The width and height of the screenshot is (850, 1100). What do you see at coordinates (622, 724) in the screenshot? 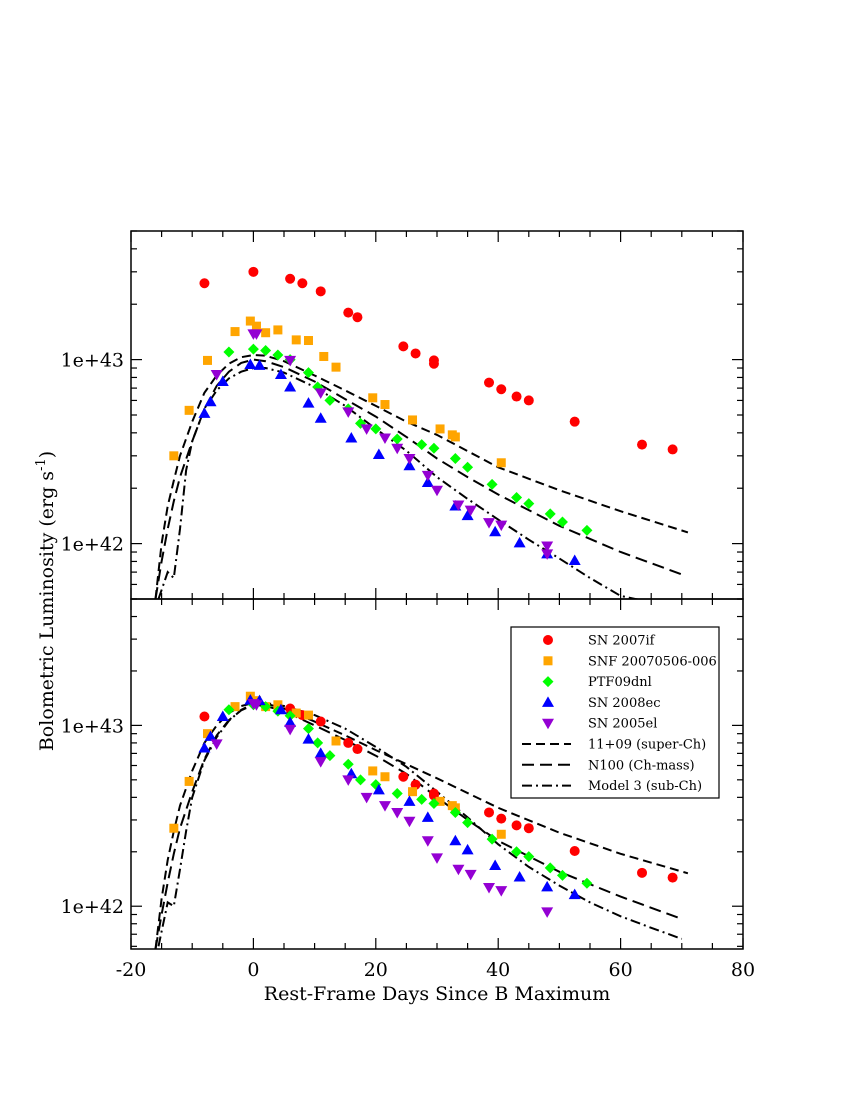
I see `legend-label-sn-2005el: SN 2005el` at bounding box center [622, 724].